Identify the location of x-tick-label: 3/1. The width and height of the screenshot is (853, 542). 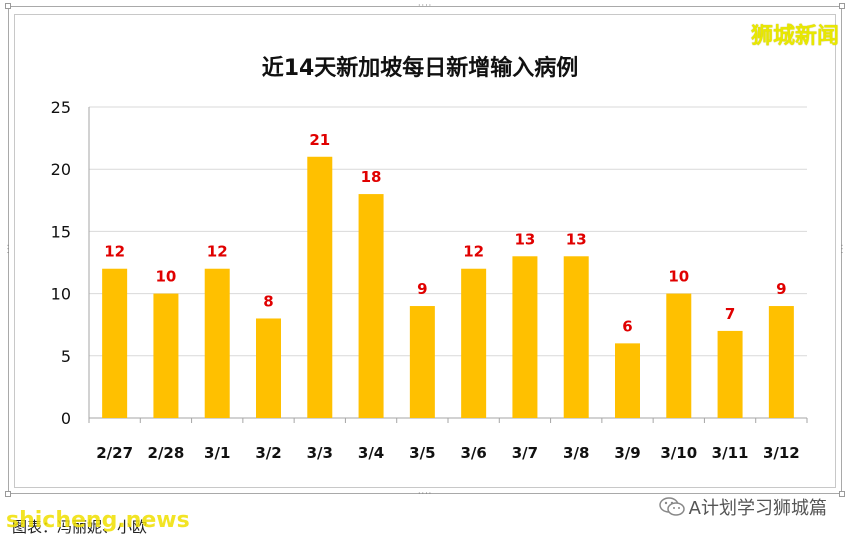
(217, 453).